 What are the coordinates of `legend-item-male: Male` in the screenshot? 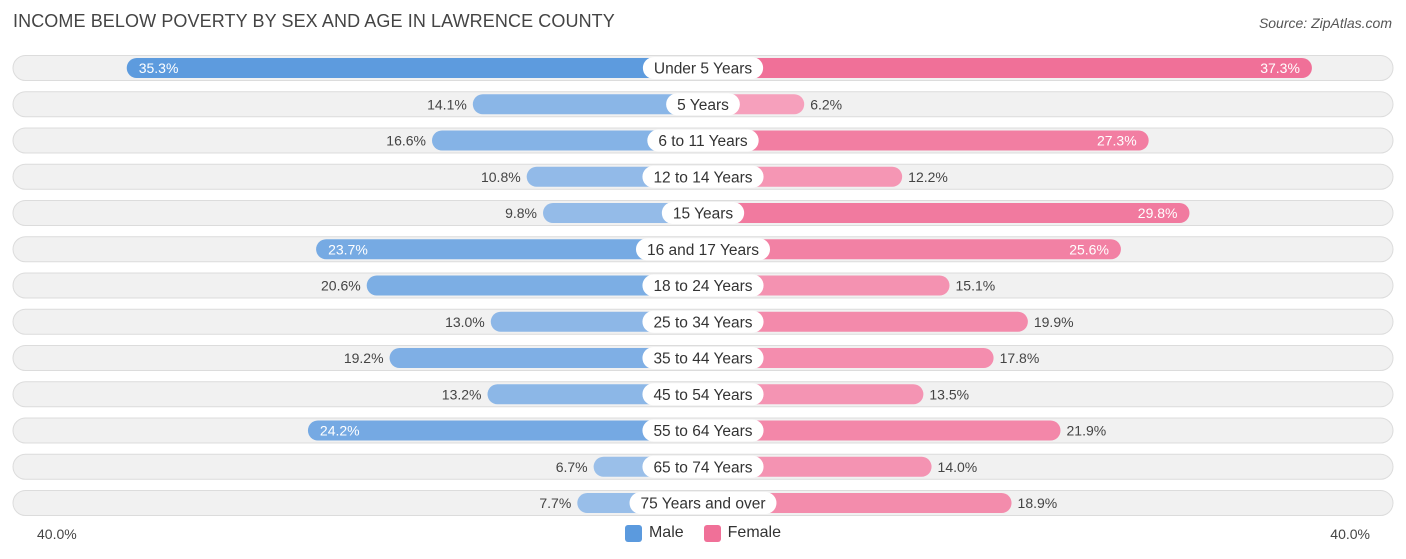 It's located at (654, 533).